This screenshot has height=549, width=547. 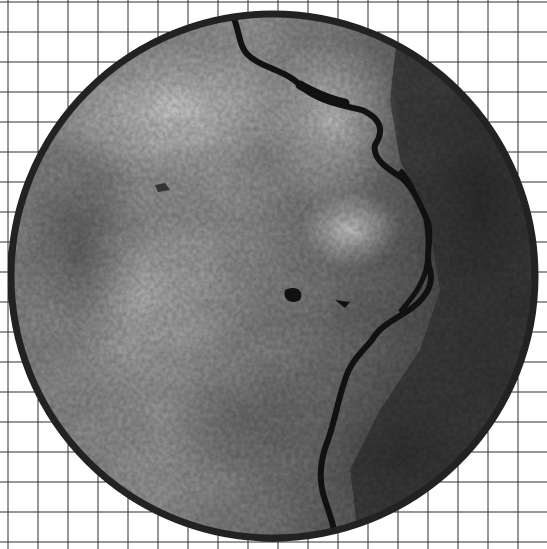 What do you see at coordinates (342, 304) in the screenshot?
I see `small-lake` at bounding box center [342, 304].